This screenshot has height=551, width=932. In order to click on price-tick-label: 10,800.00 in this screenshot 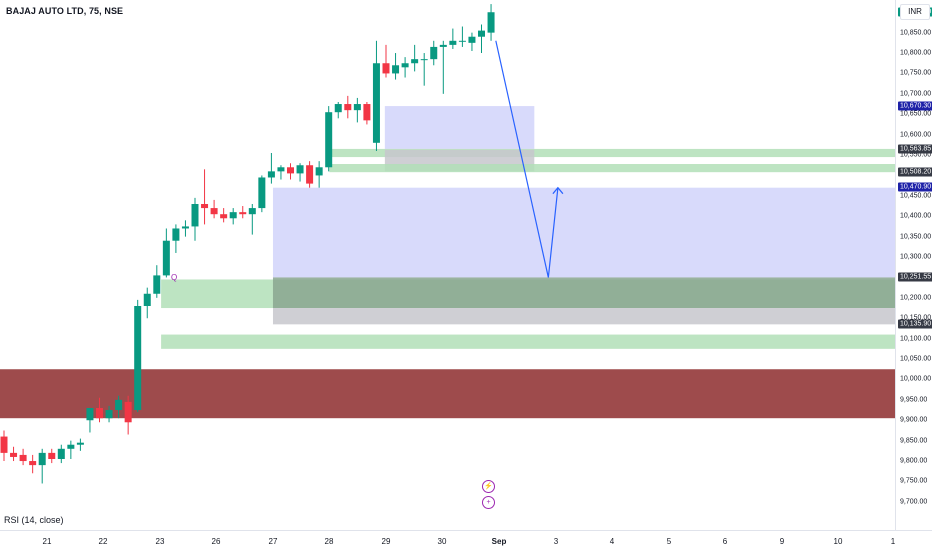, I will do `click(916, 53)`.